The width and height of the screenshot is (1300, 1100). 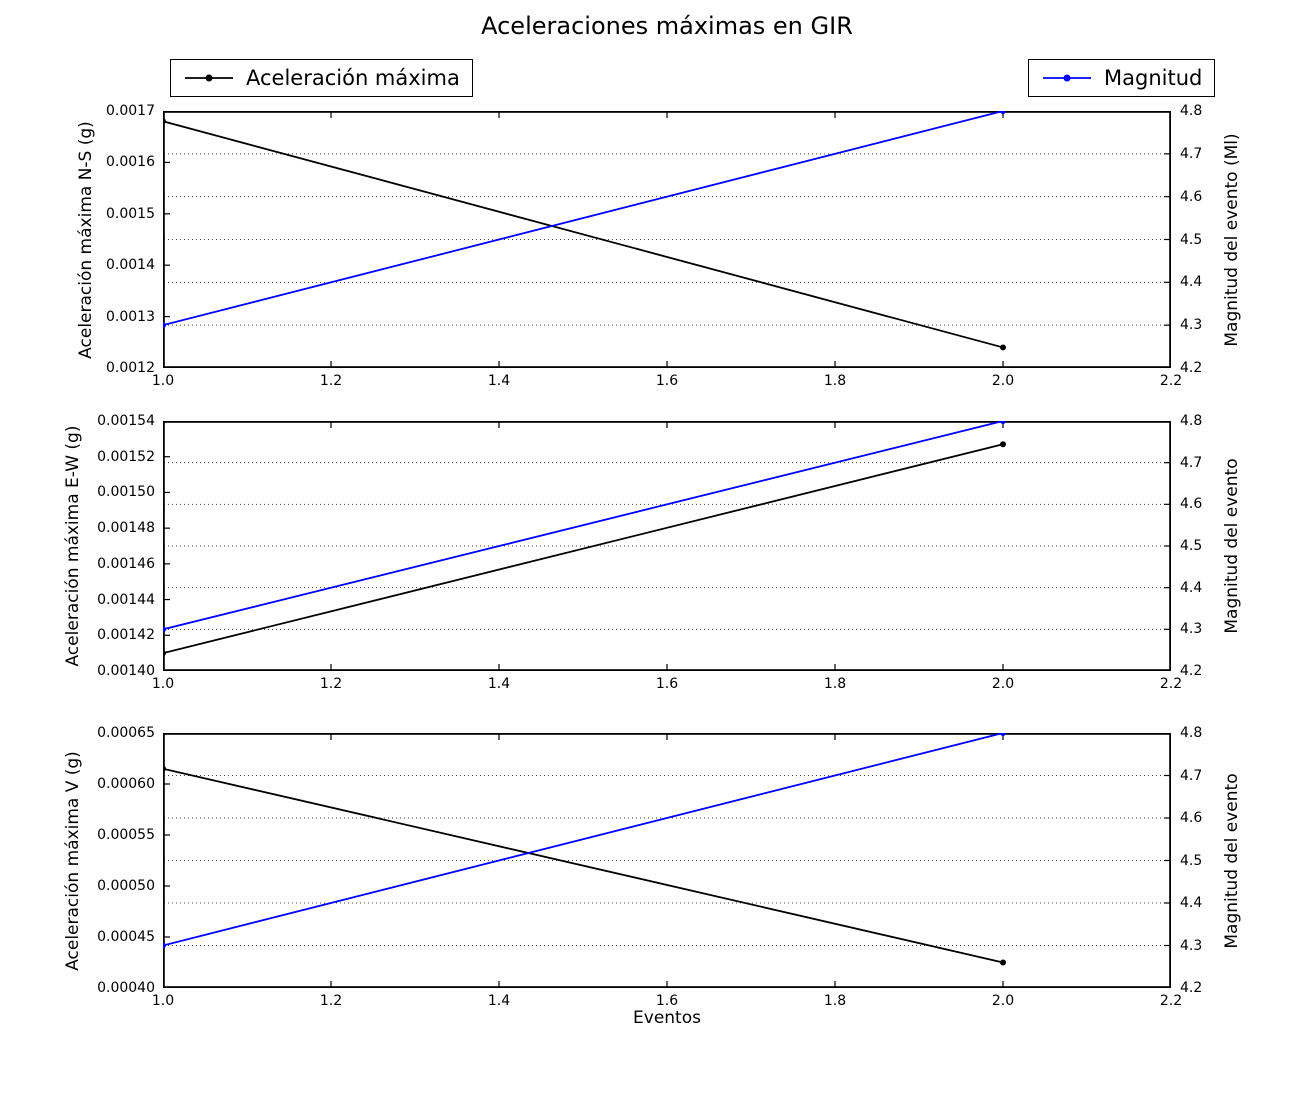 I want to click on y-tick-label-left: 0.00150, so click(x=126, y=492).